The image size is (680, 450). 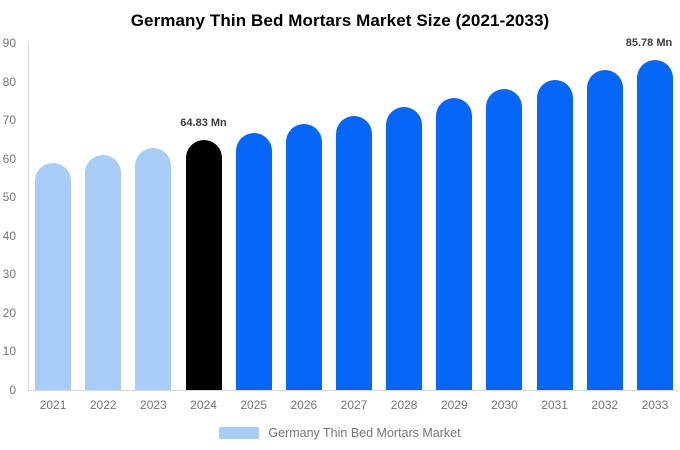 I want to click on y-tick-label-60: 60, so click(x=9, y=158).